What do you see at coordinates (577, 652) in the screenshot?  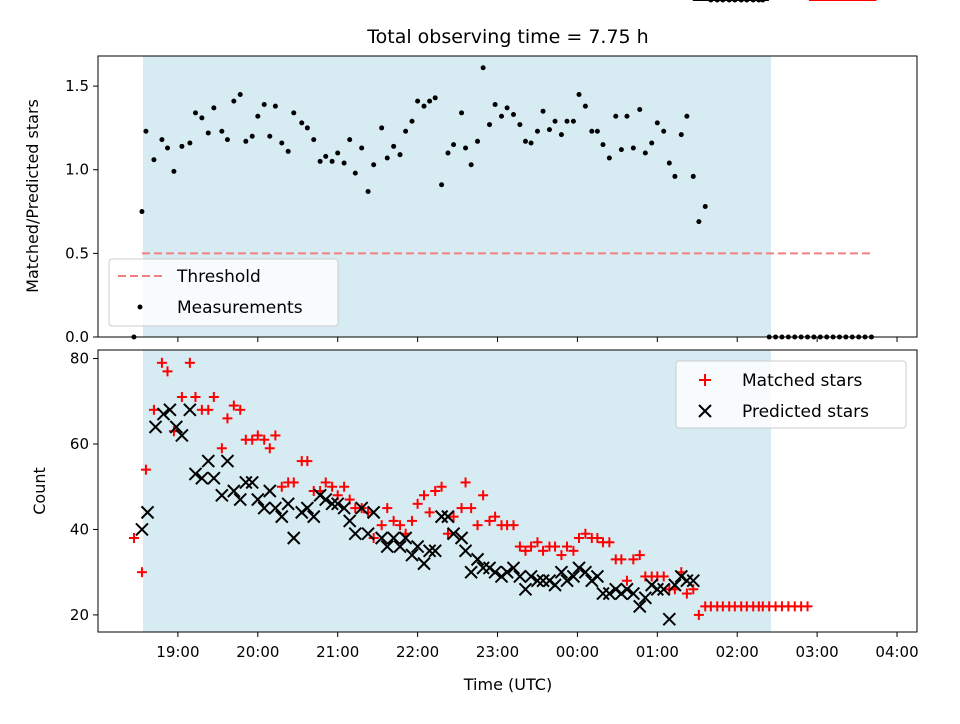 I see `x-tick-label: 00:00` at bounding box center [577, 652].